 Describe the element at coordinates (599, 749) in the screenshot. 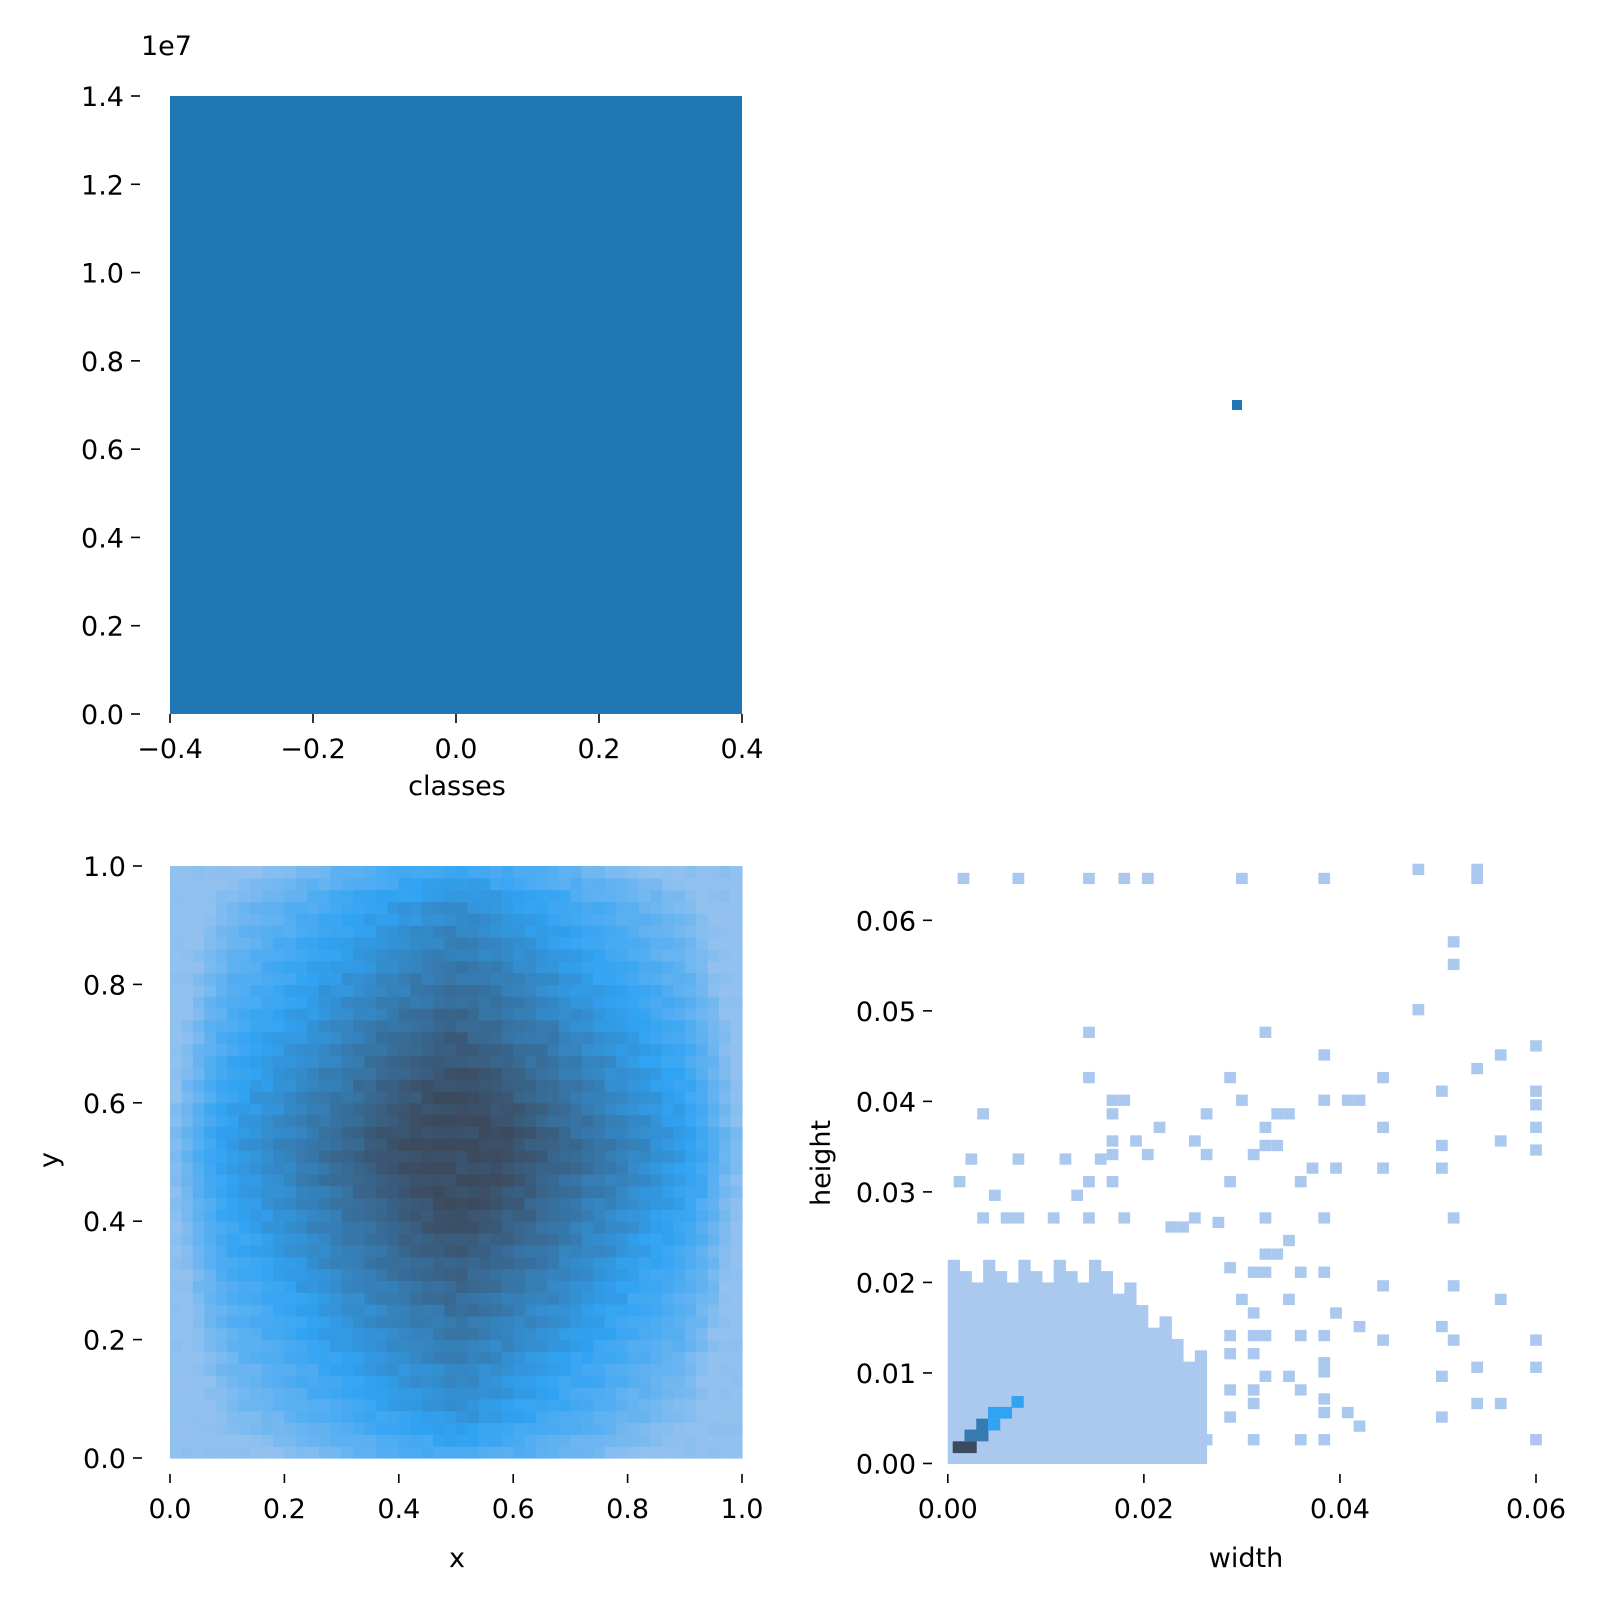

I see `classes-x-tick-label: 0.2` at that location.